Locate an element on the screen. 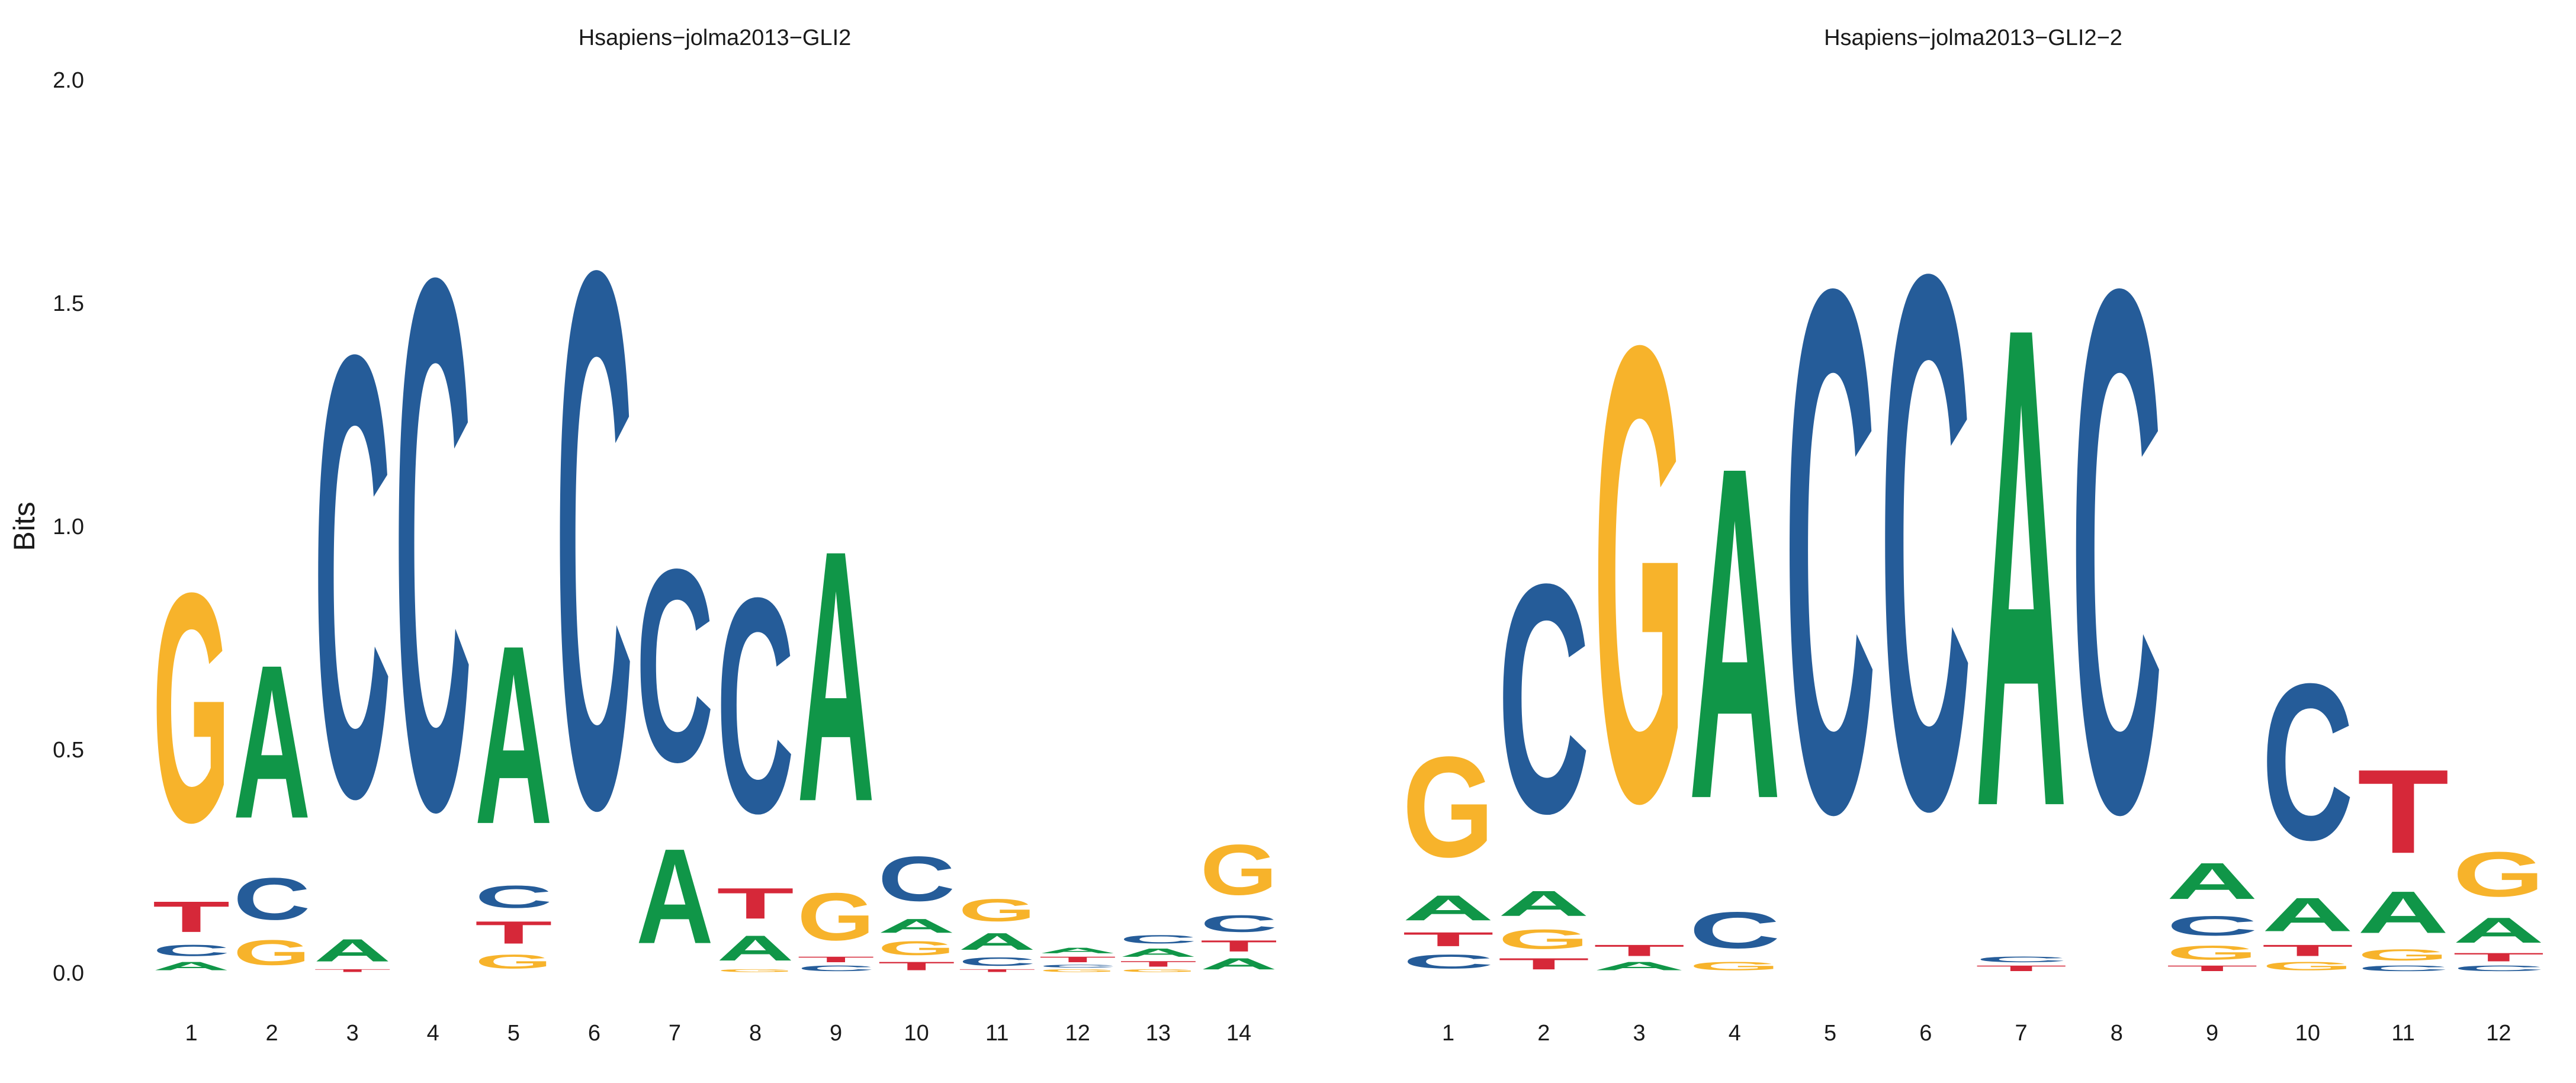  logo-letter-G-p2-pos10: G is located at coordinates (2307, 966).